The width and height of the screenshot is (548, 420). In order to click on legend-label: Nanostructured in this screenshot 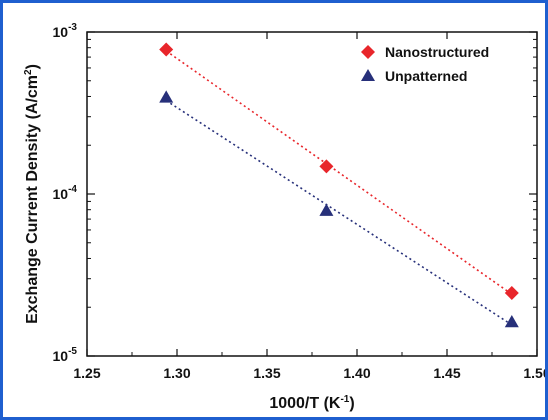, I will do `click(437, 52)`.